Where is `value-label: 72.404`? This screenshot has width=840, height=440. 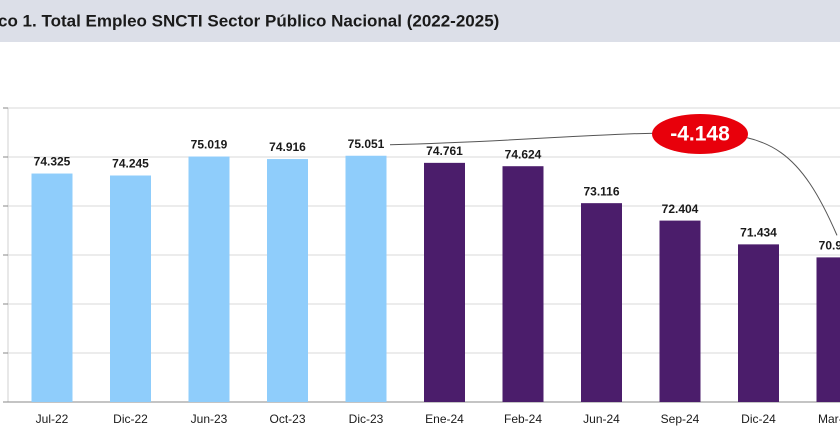
value-label: 72.404 is located at coordinates (680, 209).